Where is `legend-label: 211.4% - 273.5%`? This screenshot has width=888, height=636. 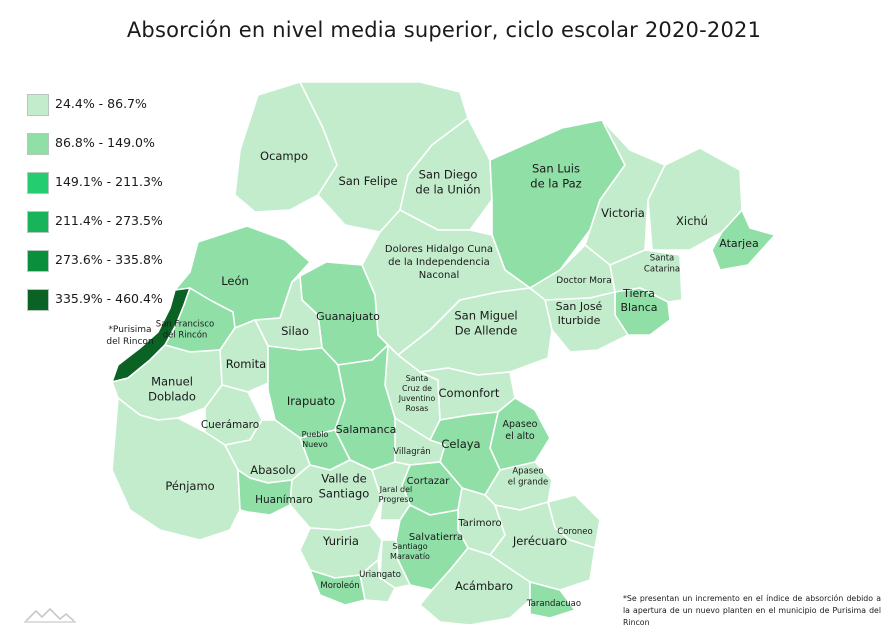
legend-label: 211.4% - 273.5% is located at coordinates (109, 220).